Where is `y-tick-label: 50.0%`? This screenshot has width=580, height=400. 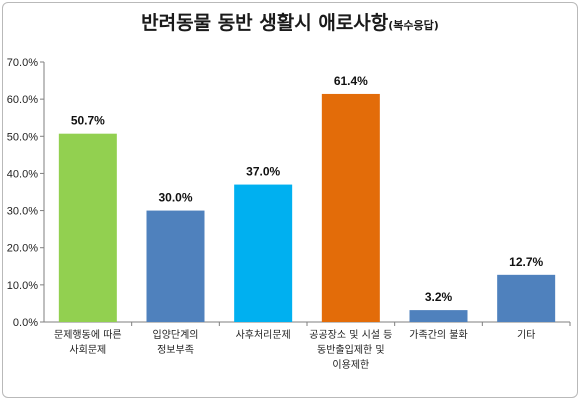
y-tick-label: 50.0% is located at coordinates (22, 137).